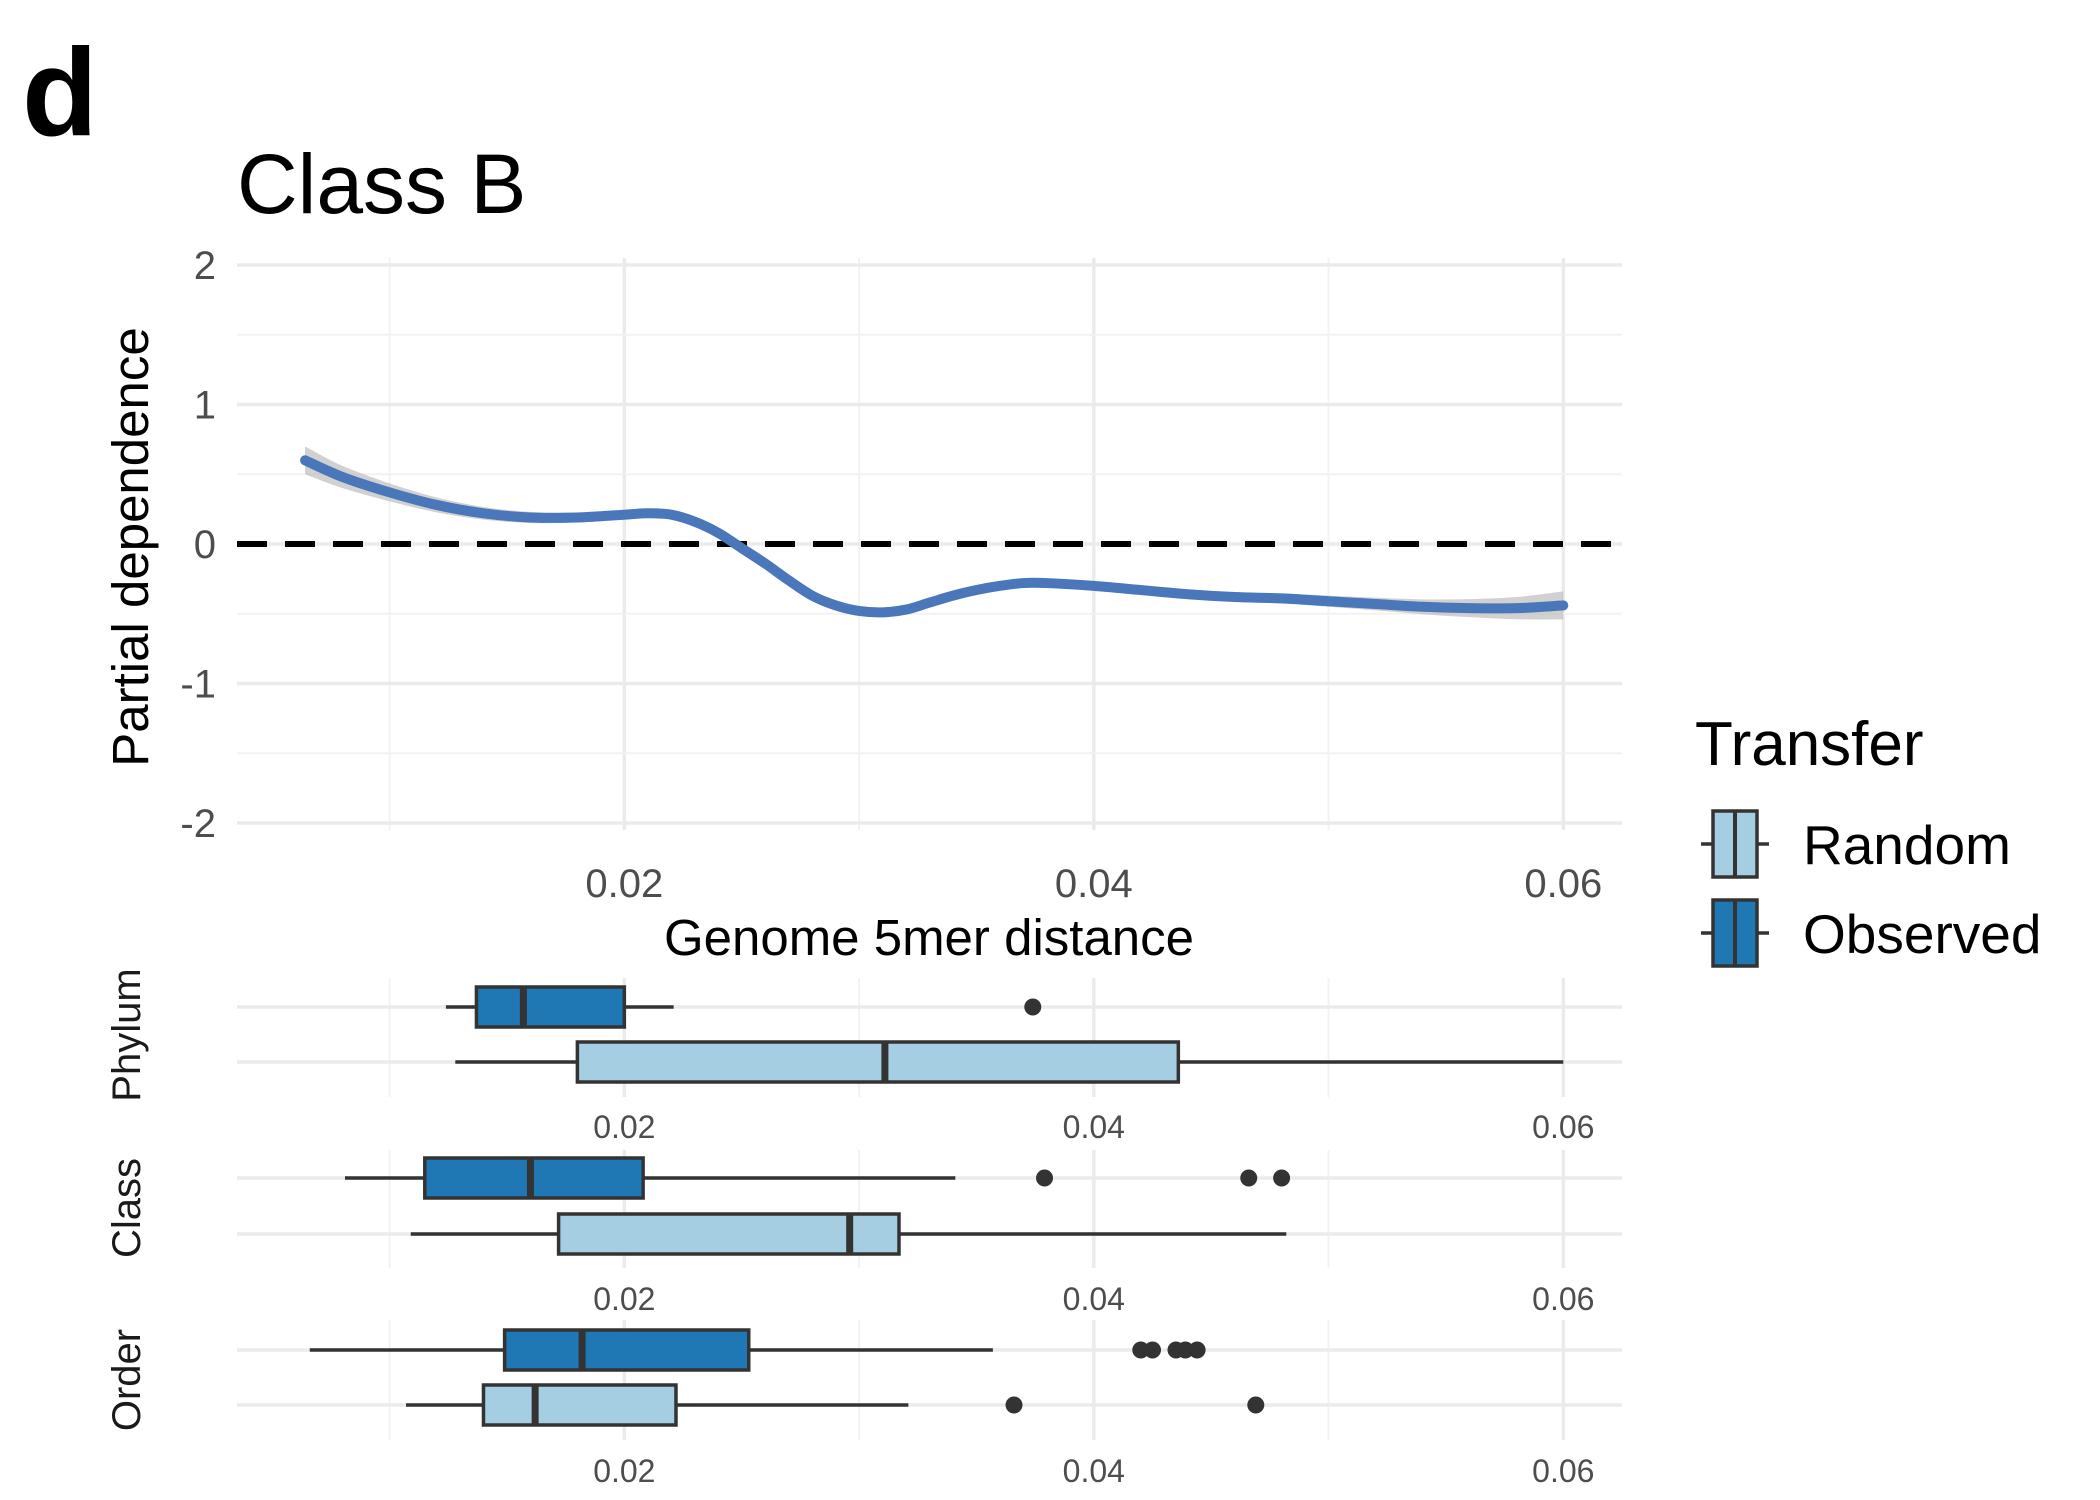  Describe the element at coordinates (381, 184) in the screenshot. I see `chart-title: Class B` at that location.